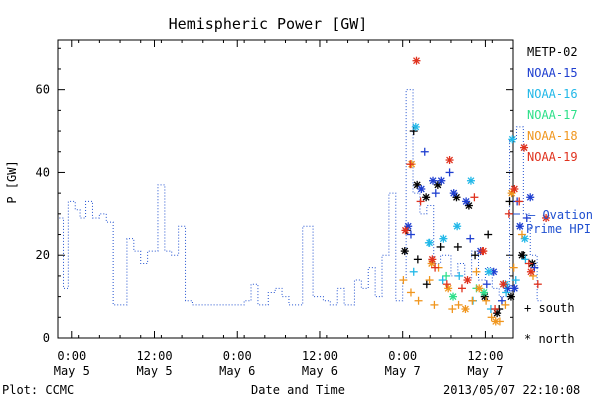  What do you see at coordinates (560, 215) in the screenshot?
I see `ovation-label-1: — Ovation` at bounding box center [560, 215].